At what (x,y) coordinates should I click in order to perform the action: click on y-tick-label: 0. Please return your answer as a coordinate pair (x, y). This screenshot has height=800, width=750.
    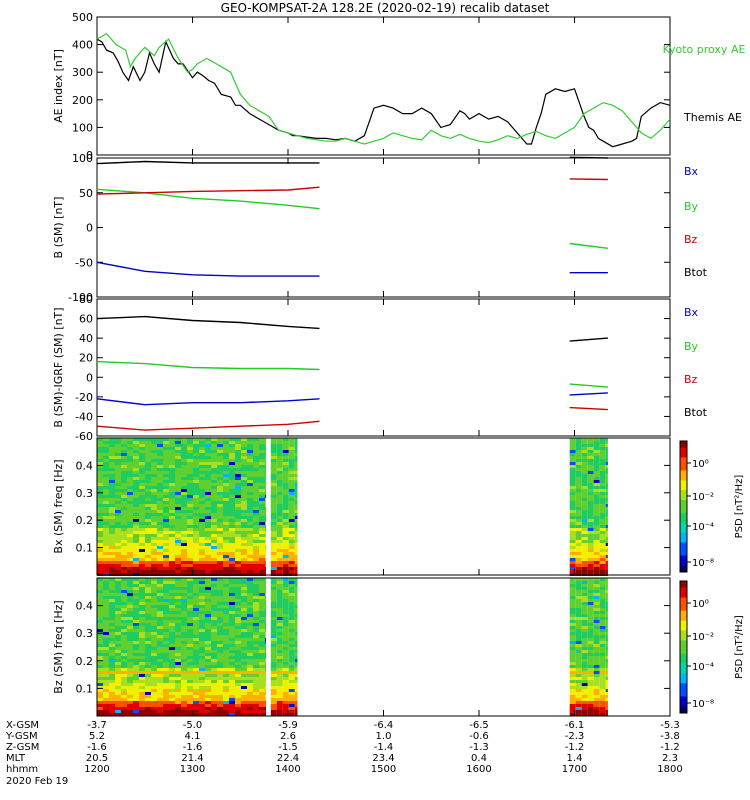
    Looking at the image, I should click on (89, 228).